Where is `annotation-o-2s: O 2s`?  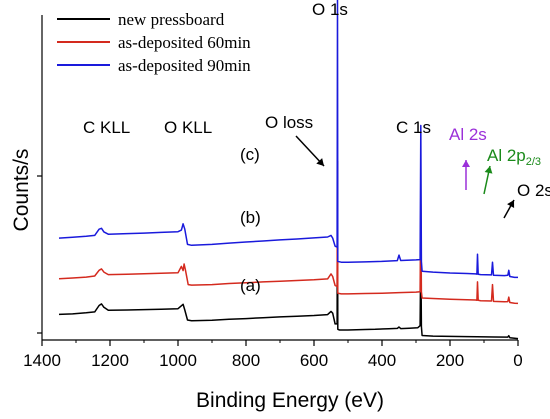 annotation-o-2s: O 2s is located at coordinates (533, 190).